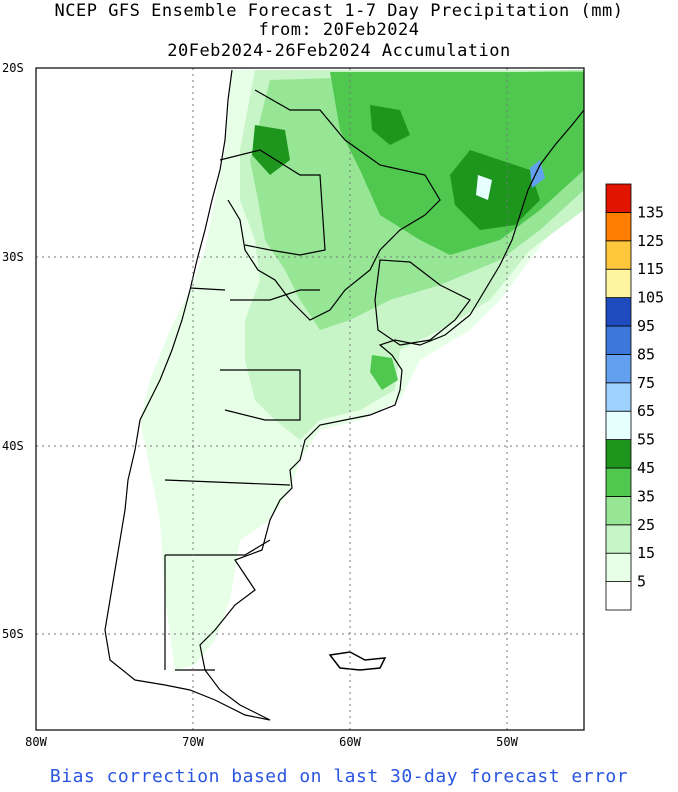 The width and height of the screenshot is (678, 792). I want to click on legend-label: 115, so click(650, 269).